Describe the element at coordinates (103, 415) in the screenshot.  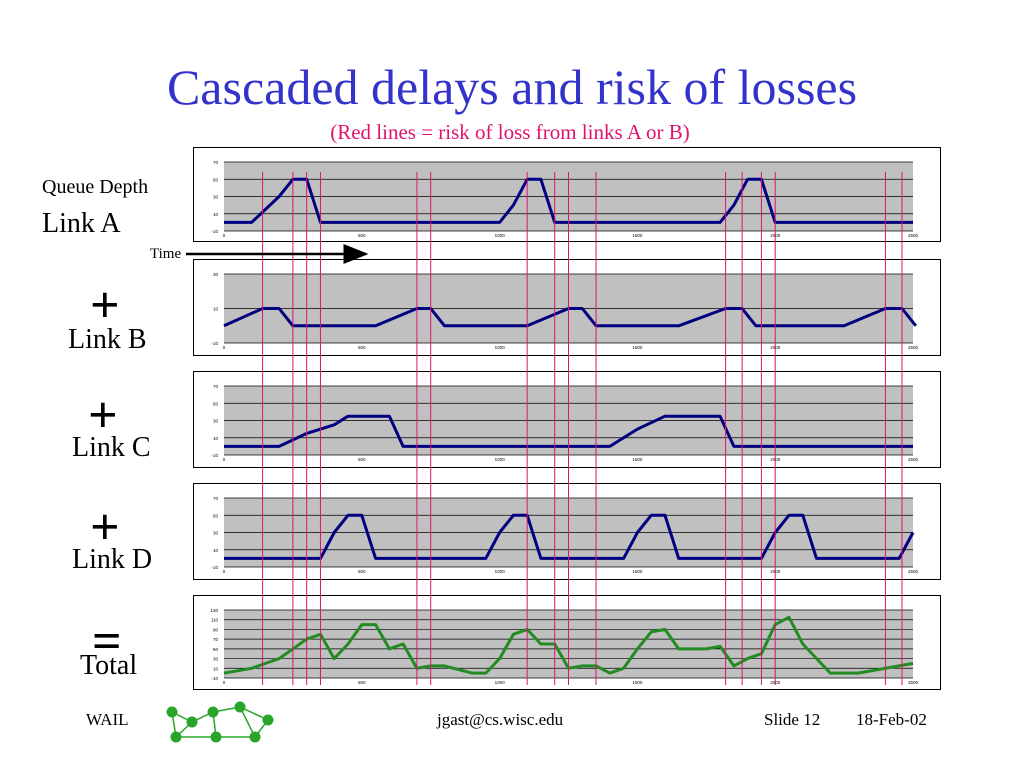
I see `plus-sign-2: +` at that location.